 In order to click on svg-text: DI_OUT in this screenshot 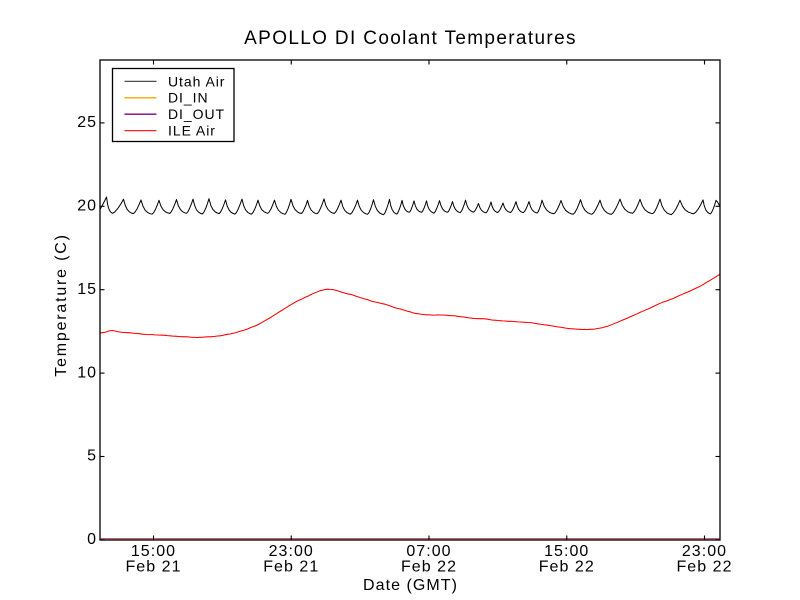, I will do `click(196, 114)`.